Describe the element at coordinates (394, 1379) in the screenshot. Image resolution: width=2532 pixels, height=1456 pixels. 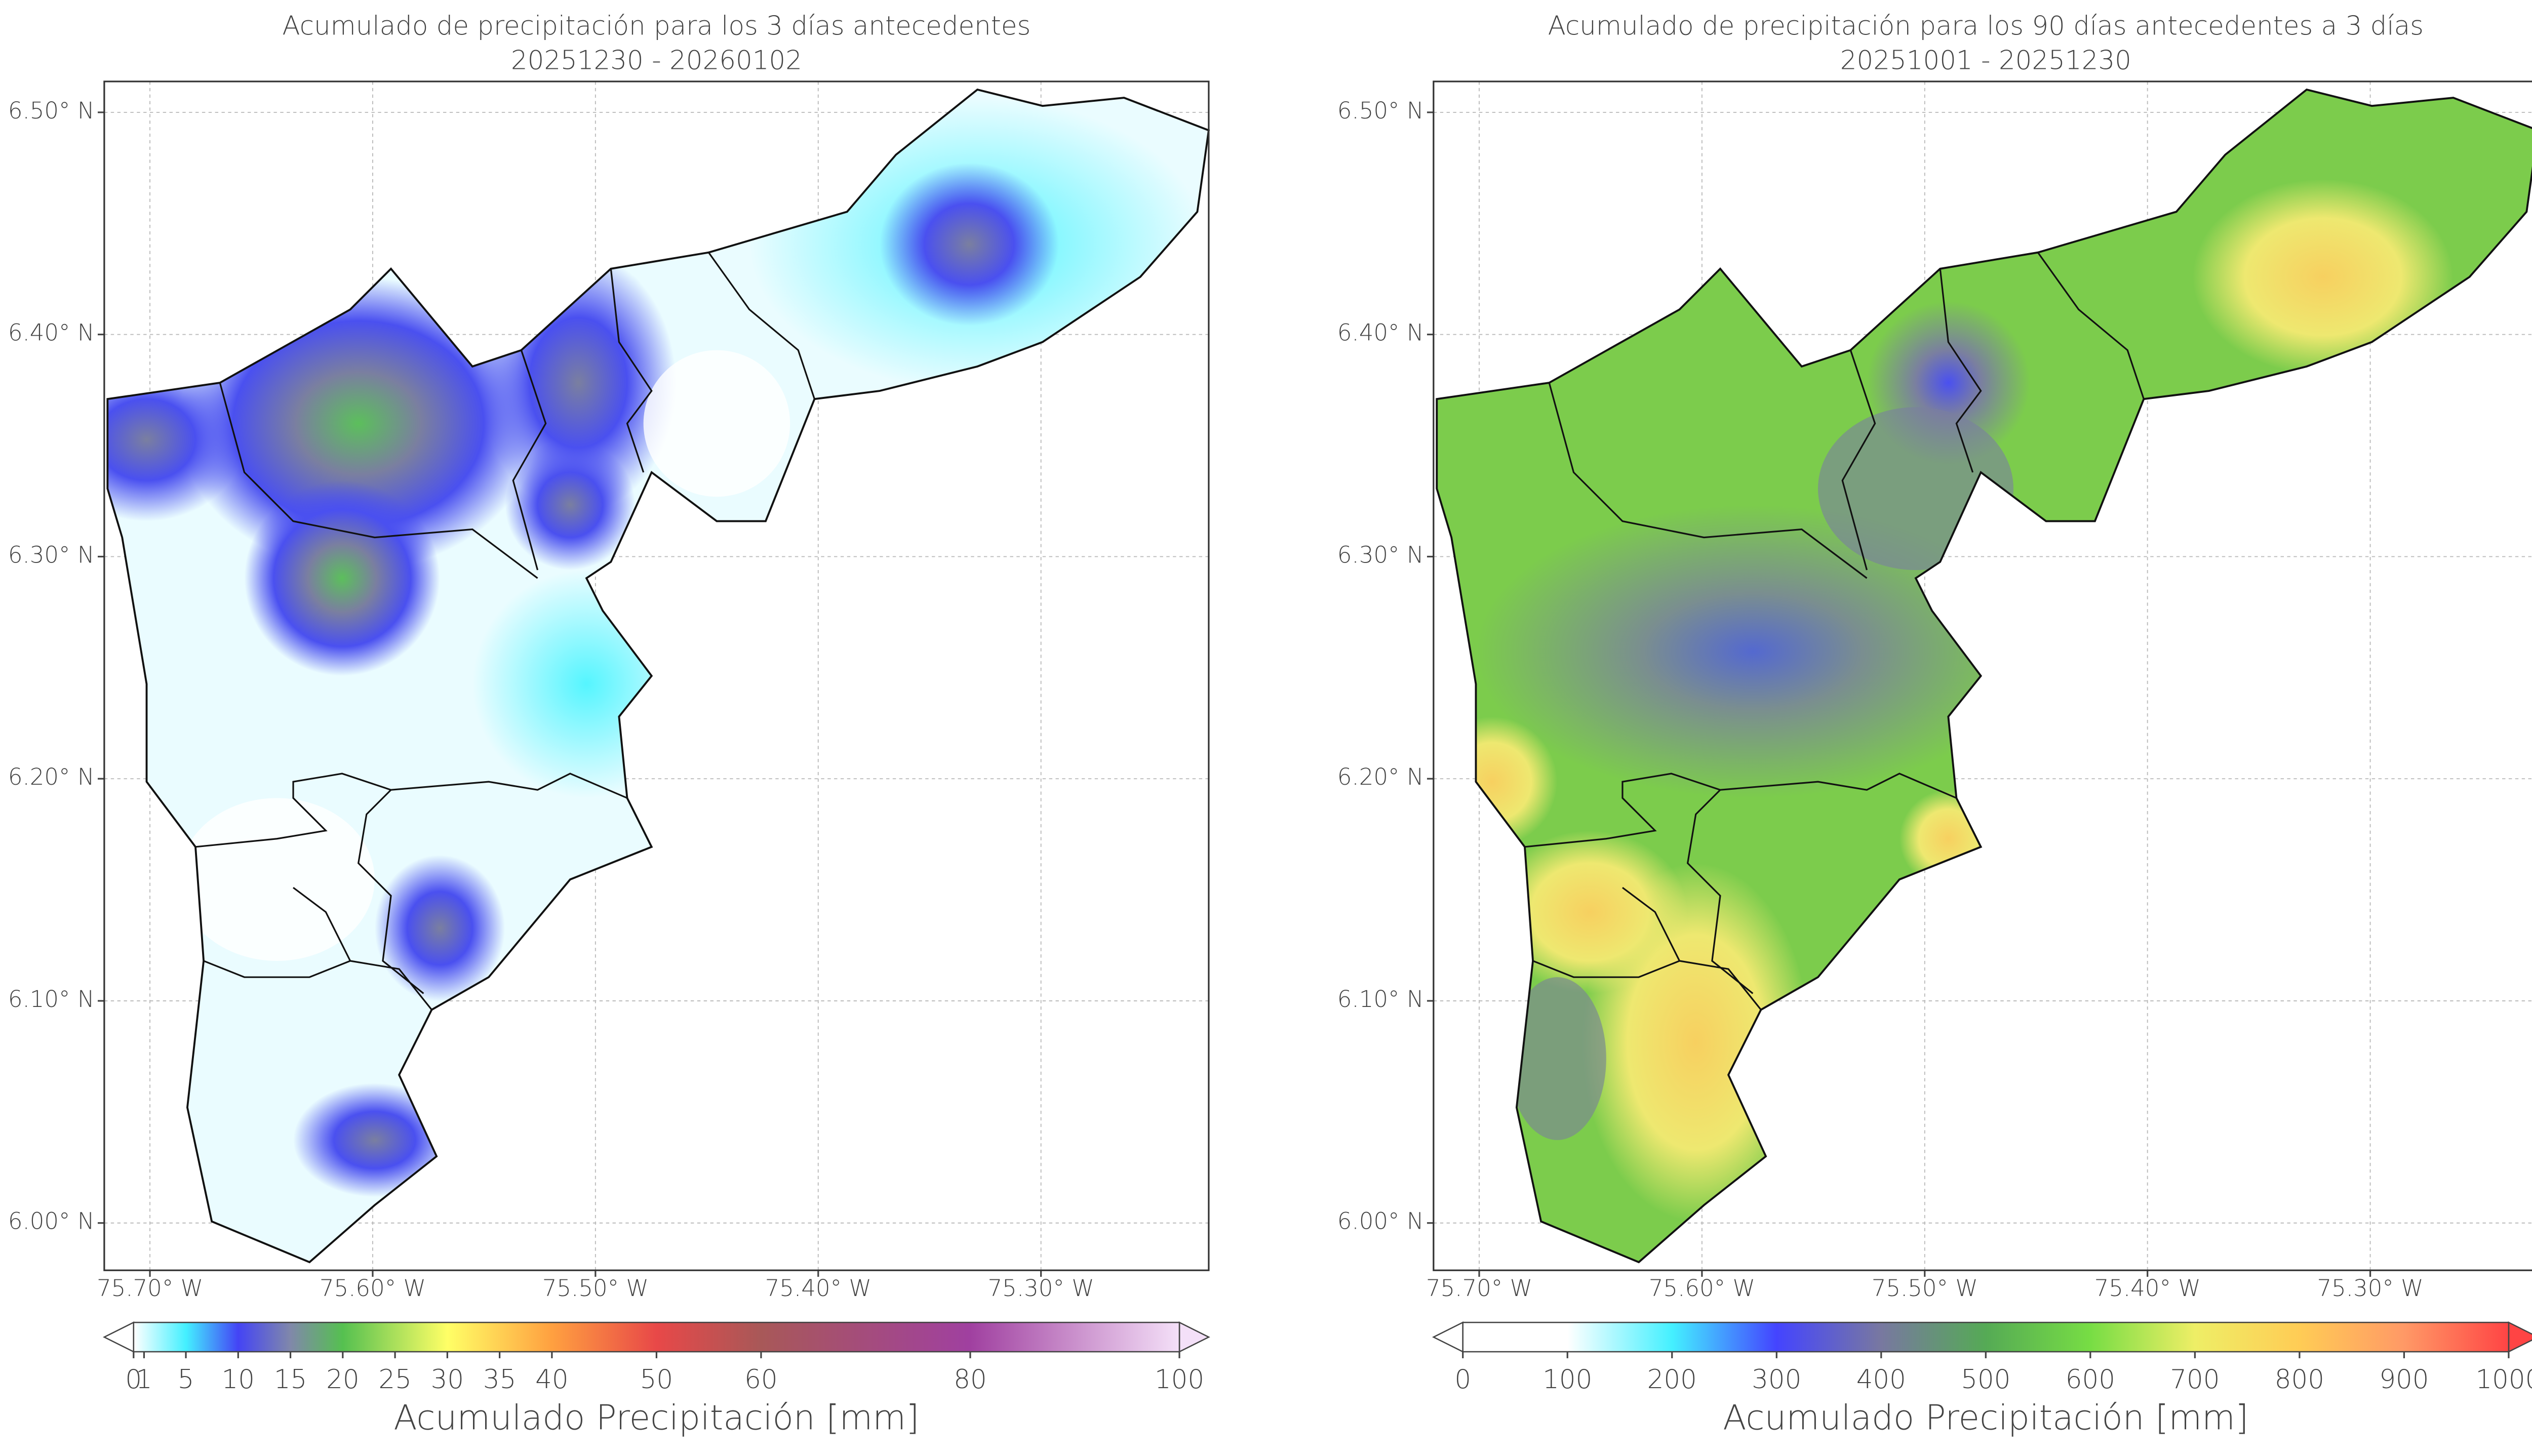
I see `colorbar-tick-label: 25` at that location.